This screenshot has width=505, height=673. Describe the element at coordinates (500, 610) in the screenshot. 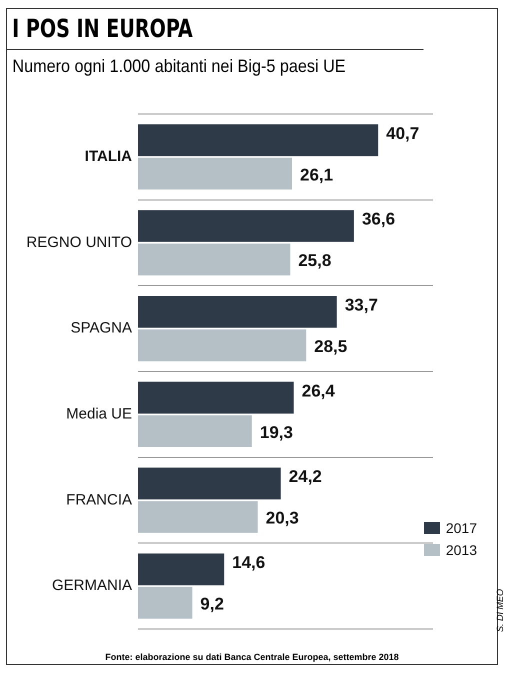

I see `text: S. DI MEO` at that location.